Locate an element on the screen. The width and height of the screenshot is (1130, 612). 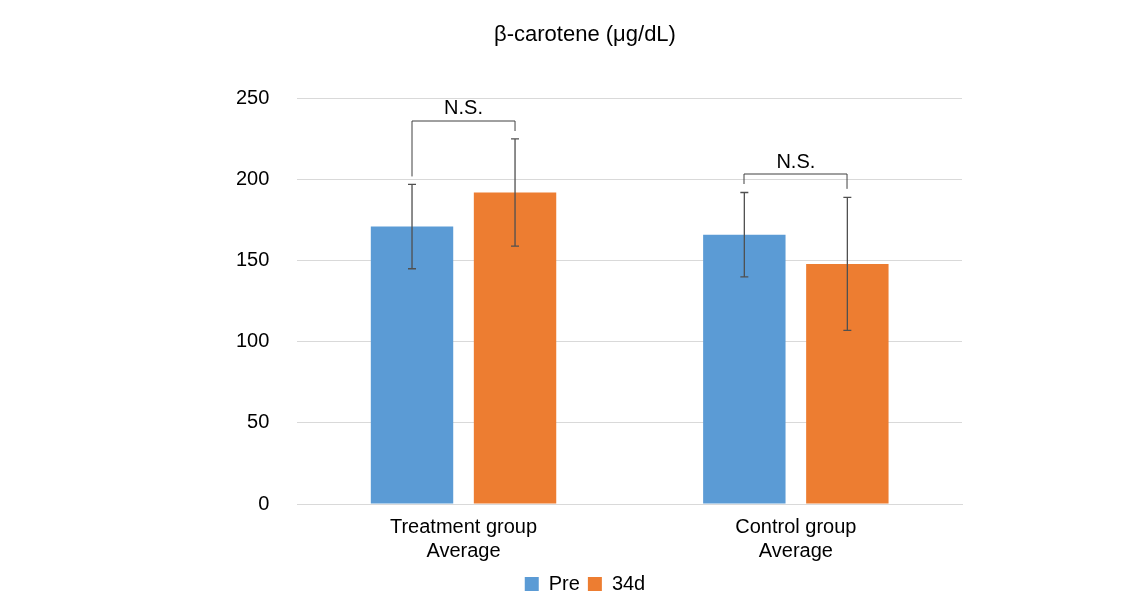
y-tick-label: 100 is located at coordinates (252, 340).